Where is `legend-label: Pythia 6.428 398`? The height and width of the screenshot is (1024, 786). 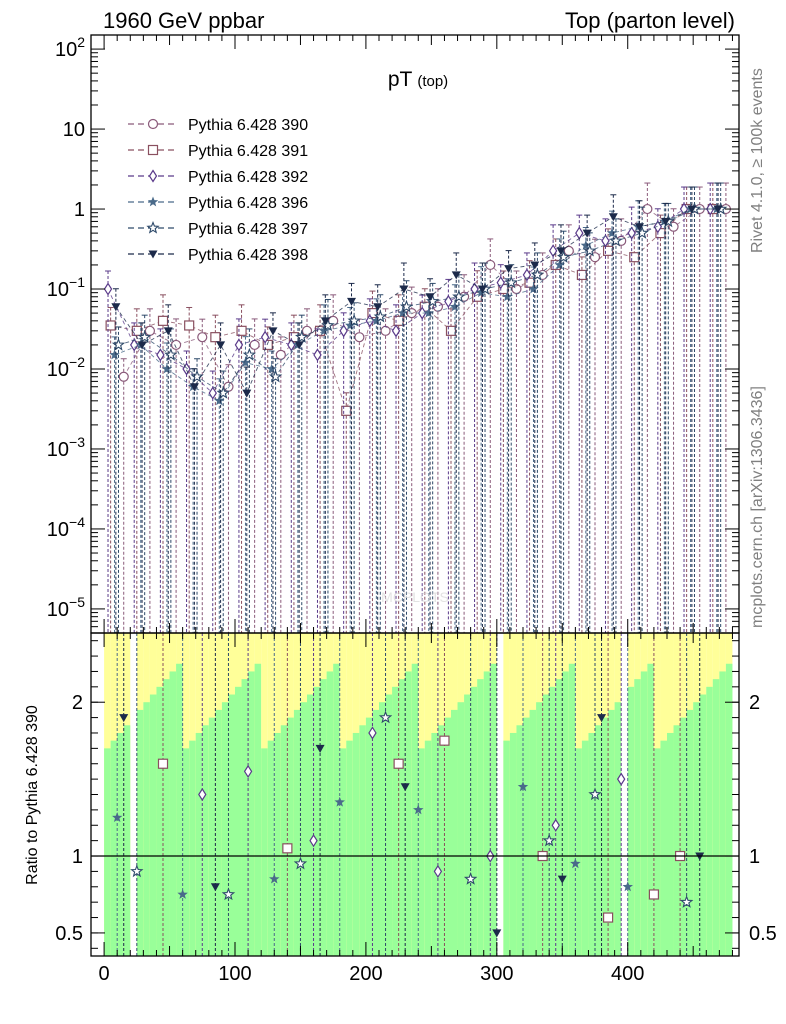
legend-label: Pythia 6.428 398 is located at coordinates (248, 255).